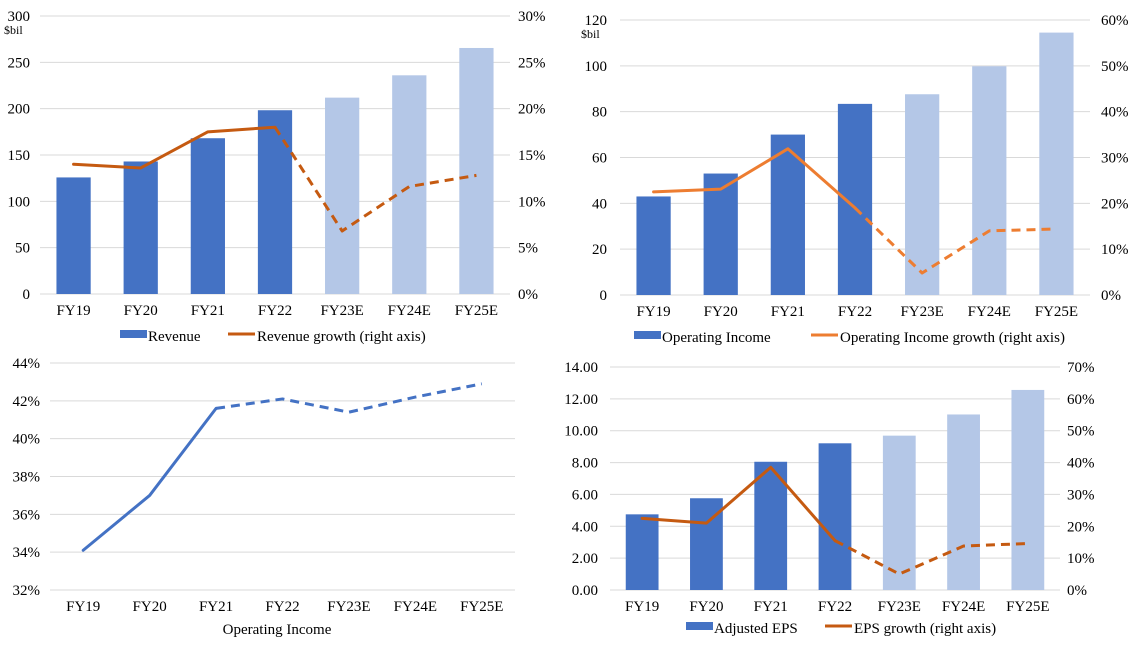  What do you see at coordinates (581, 432) in the screenshot?
I see `left-axis-tick-label: 10.00` at bounding box center [581, 432].